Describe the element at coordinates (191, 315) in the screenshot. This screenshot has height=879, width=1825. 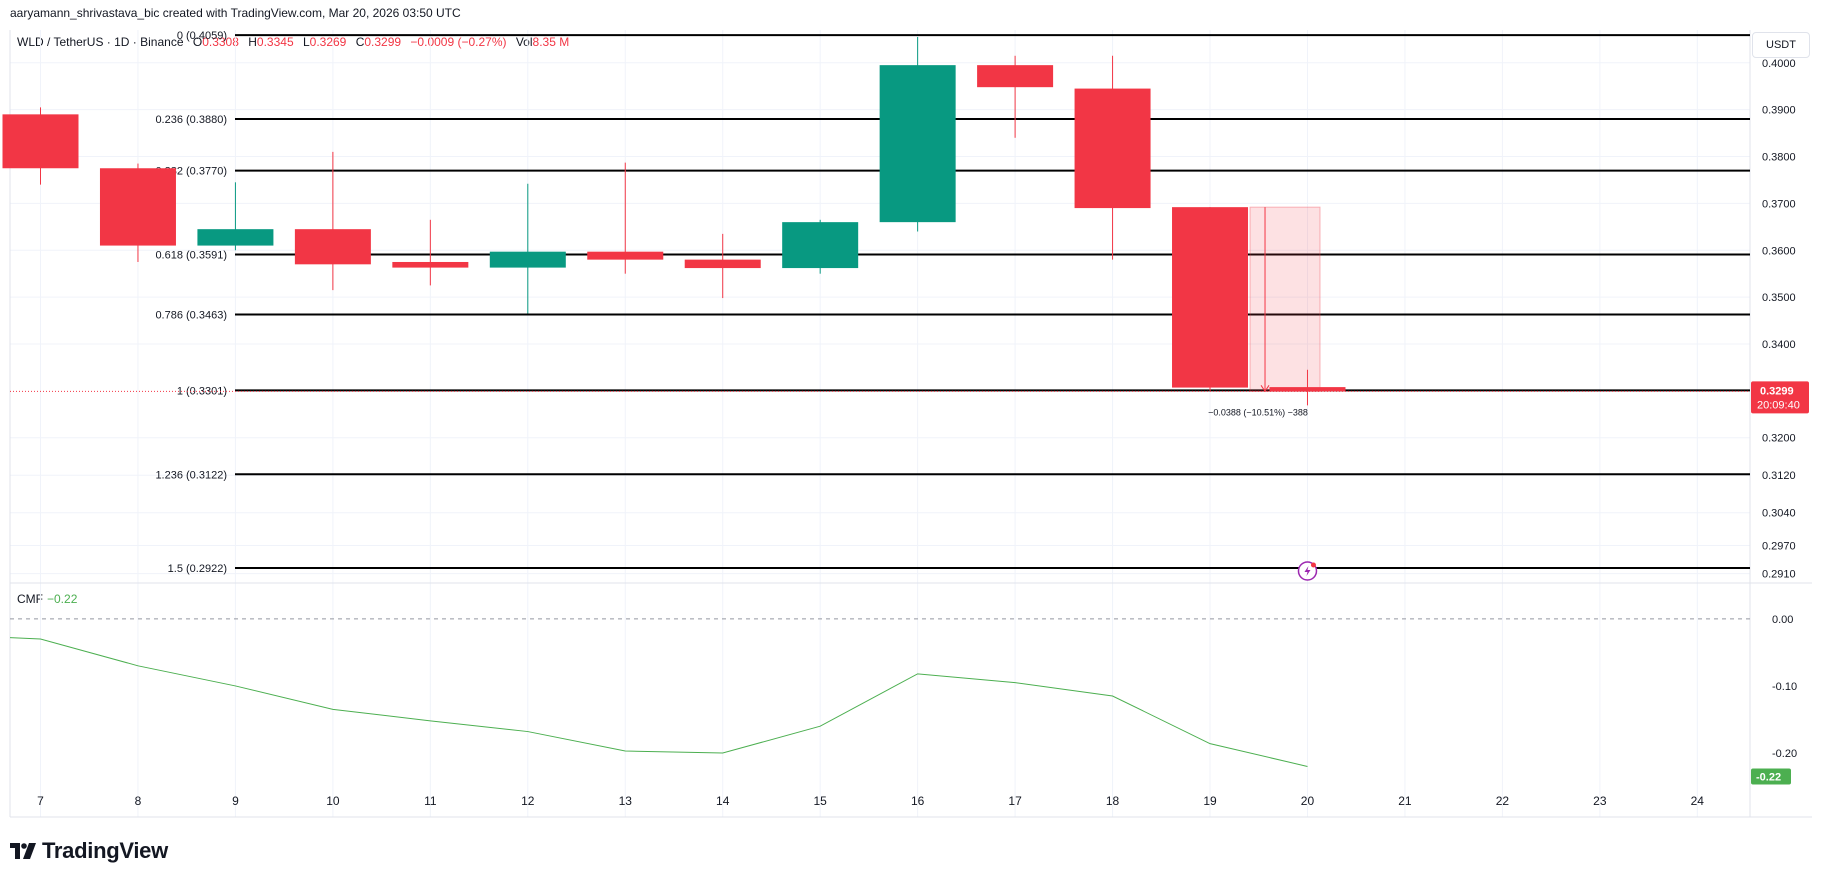
I see `fib-level-label: 0.786 (0.3463)` at that location.